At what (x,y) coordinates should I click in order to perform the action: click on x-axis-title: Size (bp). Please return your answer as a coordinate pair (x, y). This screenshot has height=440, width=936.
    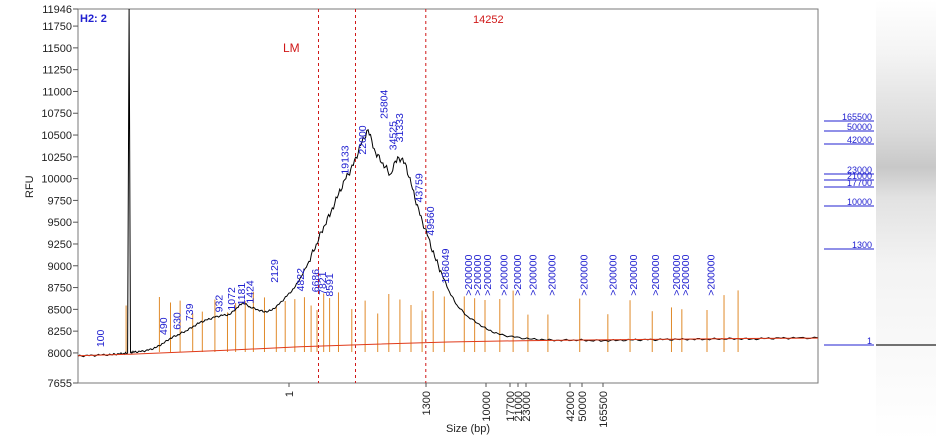
    Looking at the image, I should click on (468, 429).